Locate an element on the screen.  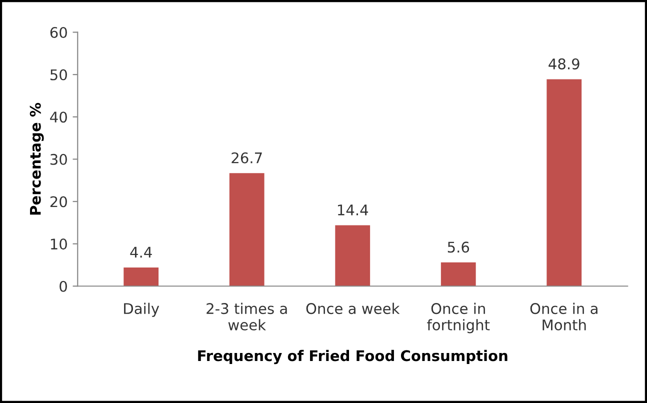
x-tick-label: Once a week is located at coordinates (353, 308).